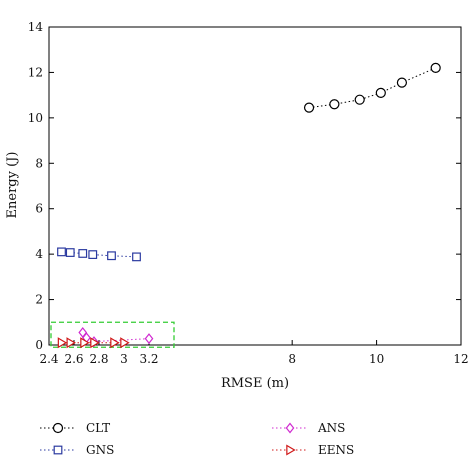  Describe the element at coordinates (39, 254) in the screenshot. I see `y-tick-label: 4` at that location.